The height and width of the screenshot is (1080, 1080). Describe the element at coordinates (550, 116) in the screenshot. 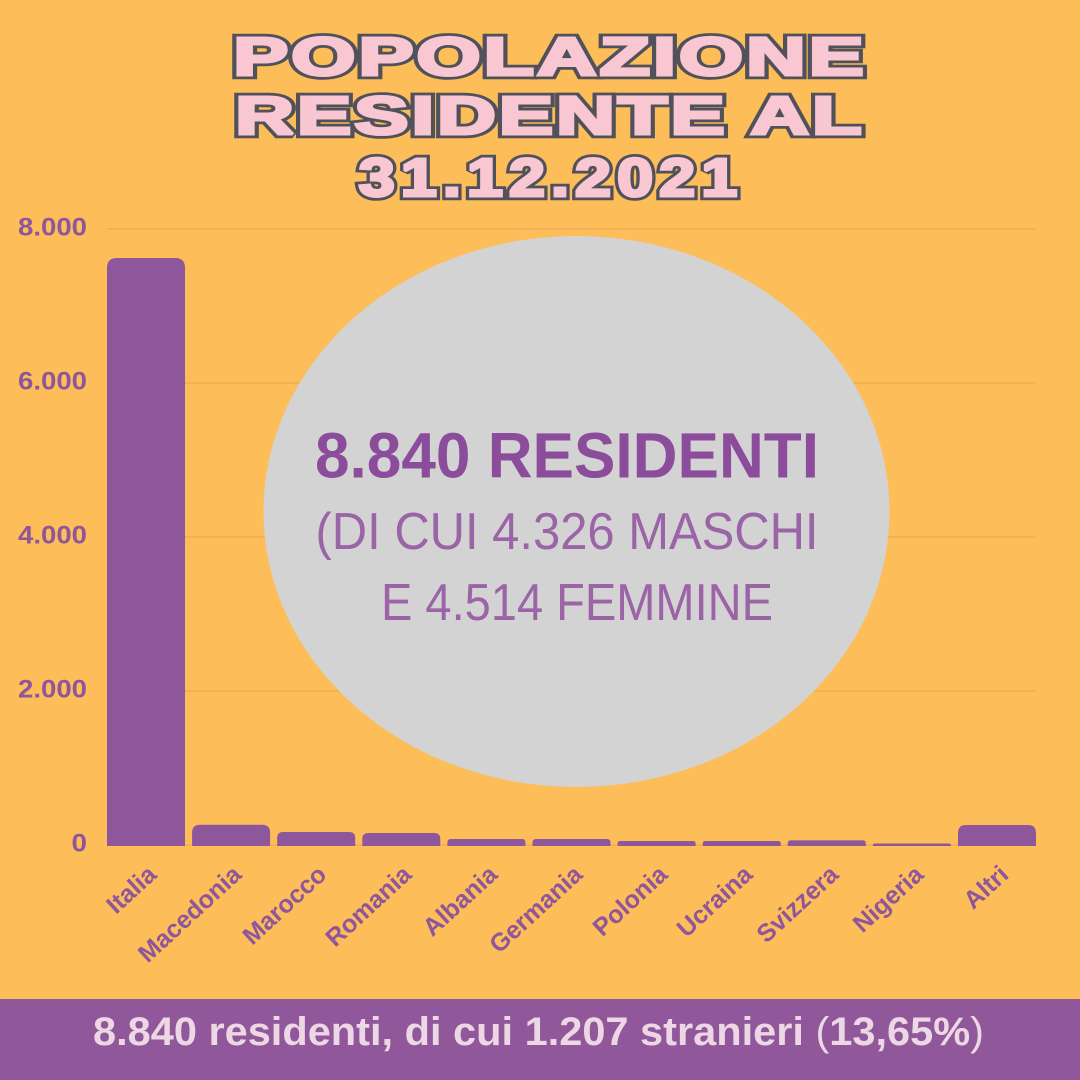

I see `svg-text: RESIDENTE AL` at that location.